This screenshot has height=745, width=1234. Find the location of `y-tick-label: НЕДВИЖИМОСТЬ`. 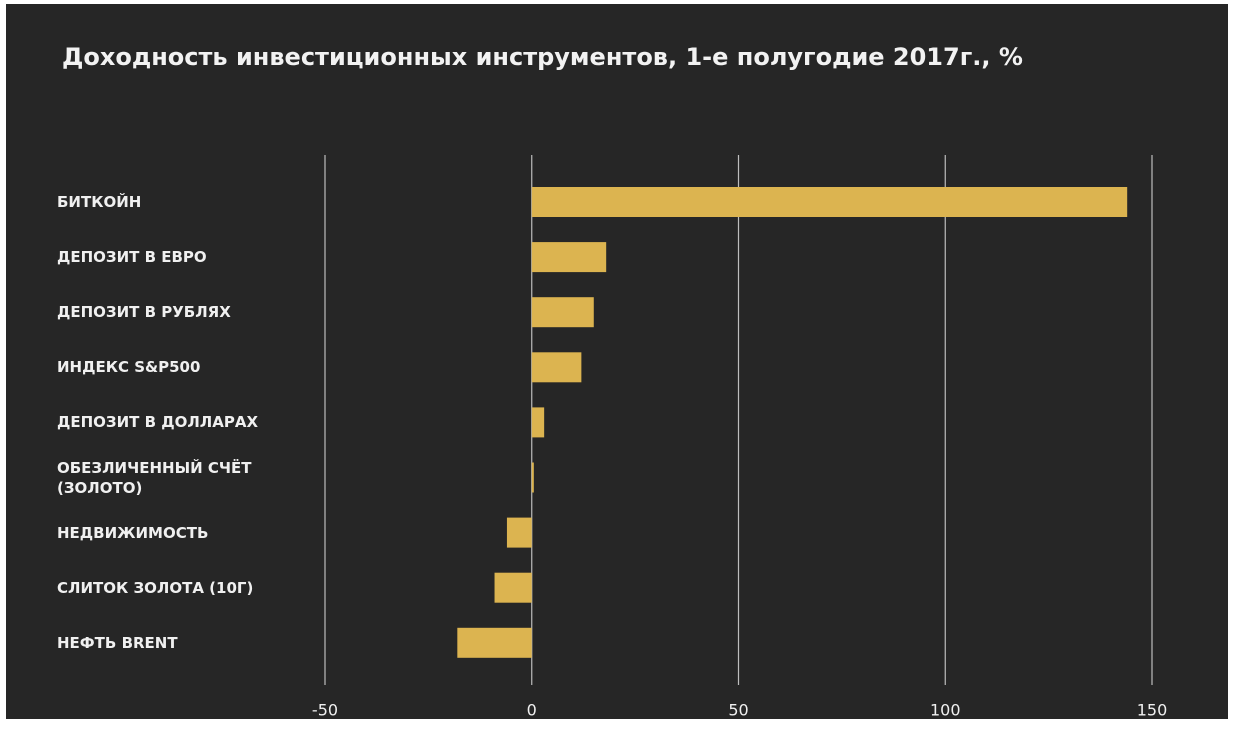

y-tick-label: НЕДВИЖИМОСТЬ is located at coordinates (133, 532).